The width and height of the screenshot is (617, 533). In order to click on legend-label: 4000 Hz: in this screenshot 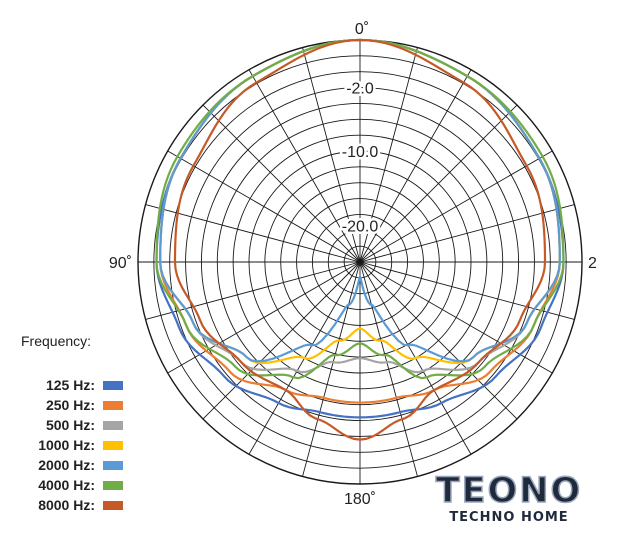, I will do `click(66, 485)`.